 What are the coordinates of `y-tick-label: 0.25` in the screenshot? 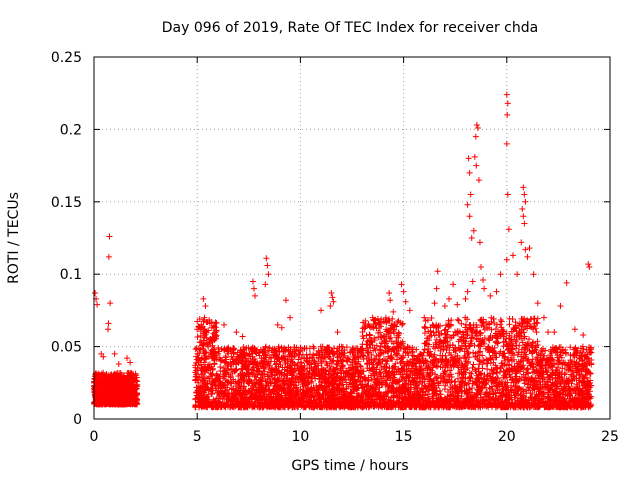 It's located at (66, 58).